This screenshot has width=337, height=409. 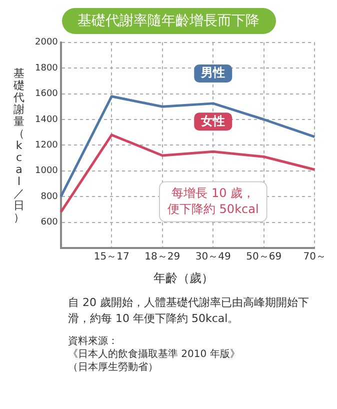 I want to click on x-tick-label: 15～17, so click(x=112, y=257).